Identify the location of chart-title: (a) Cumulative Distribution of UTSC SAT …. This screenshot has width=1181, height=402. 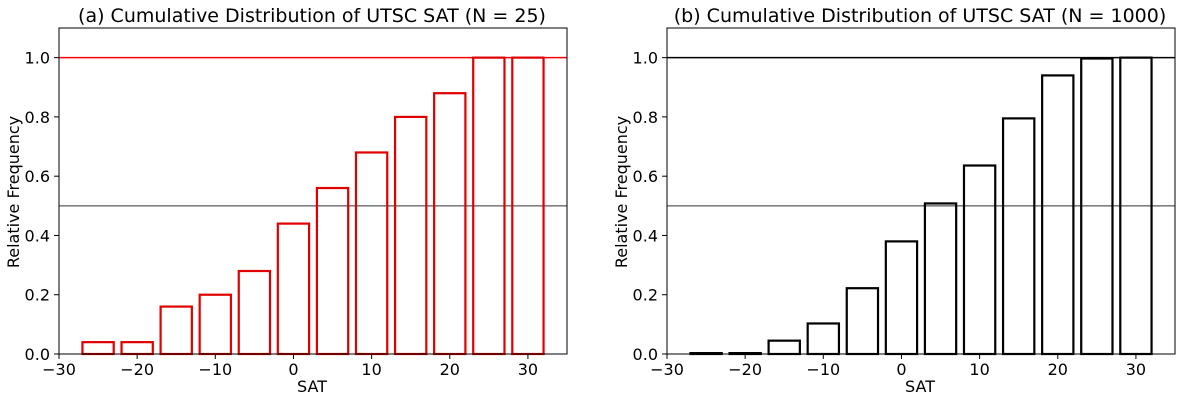
(312, 16).